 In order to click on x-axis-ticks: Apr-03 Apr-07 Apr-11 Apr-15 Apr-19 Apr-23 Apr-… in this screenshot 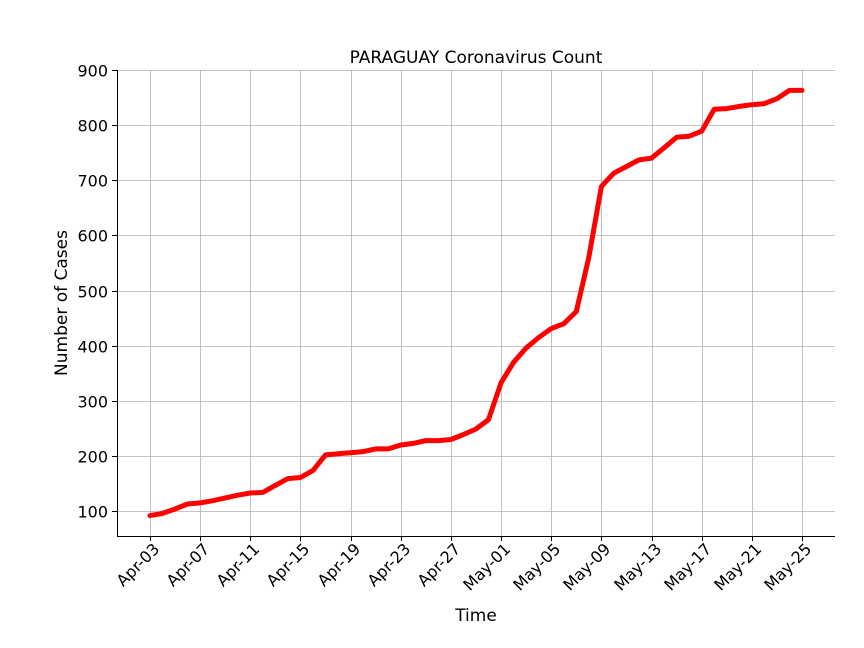, I will do `click(464, 565)`.